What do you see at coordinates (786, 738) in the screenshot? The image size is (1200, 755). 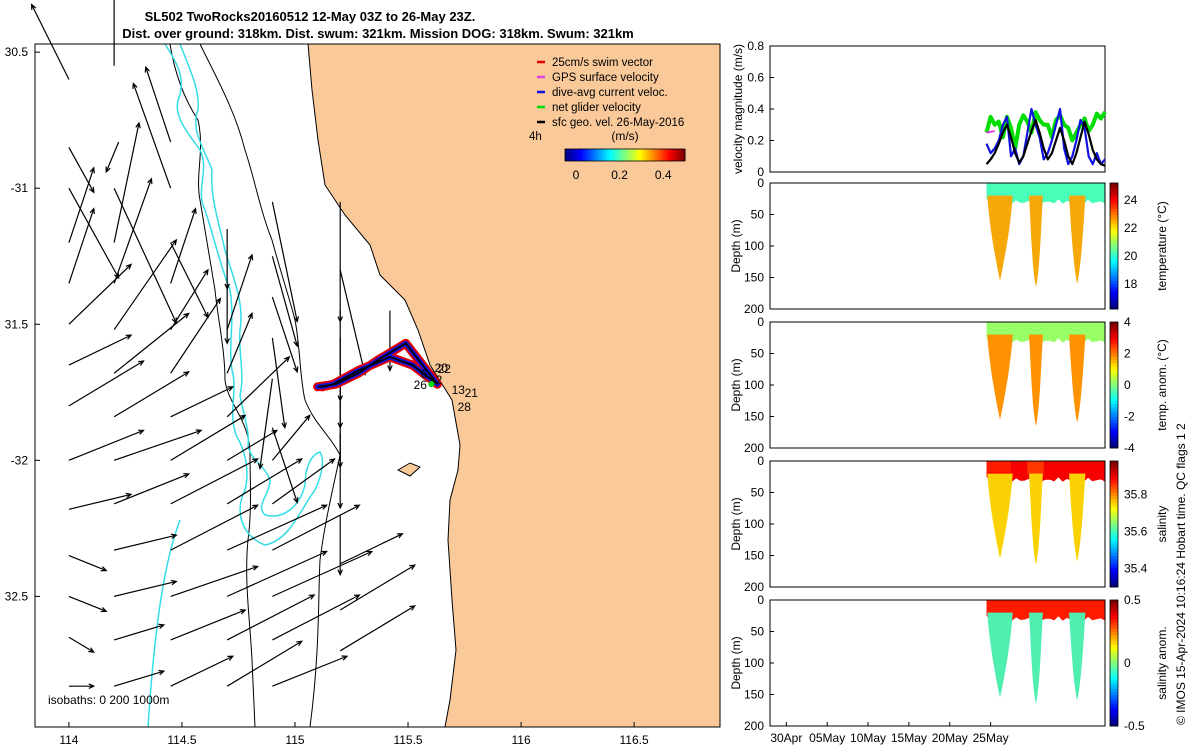 I see `section-x-tick-label: 30Apr` at bounding box center [786, 738].